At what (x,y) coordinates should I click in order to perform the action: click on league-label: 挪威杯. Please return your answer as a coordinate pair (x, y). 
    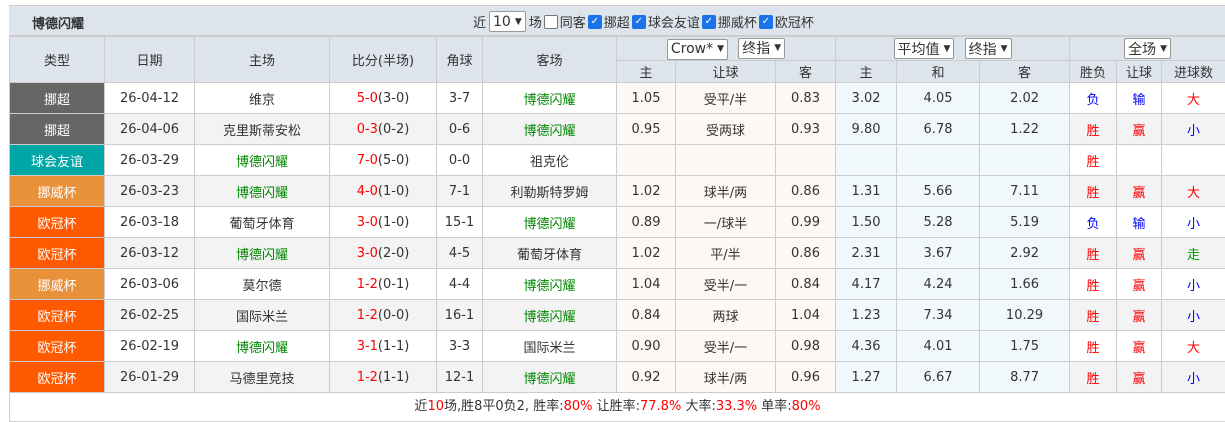
    Looking at the image, I should click on (737, 23).